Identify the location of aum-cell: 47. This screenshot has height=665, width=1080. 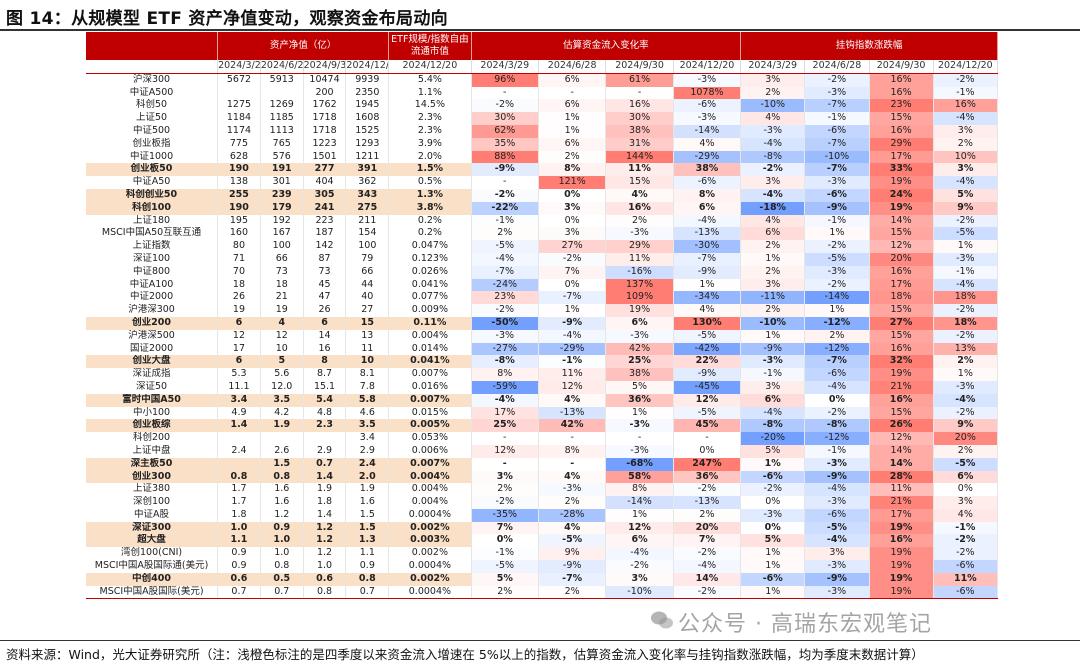
(325, 298).